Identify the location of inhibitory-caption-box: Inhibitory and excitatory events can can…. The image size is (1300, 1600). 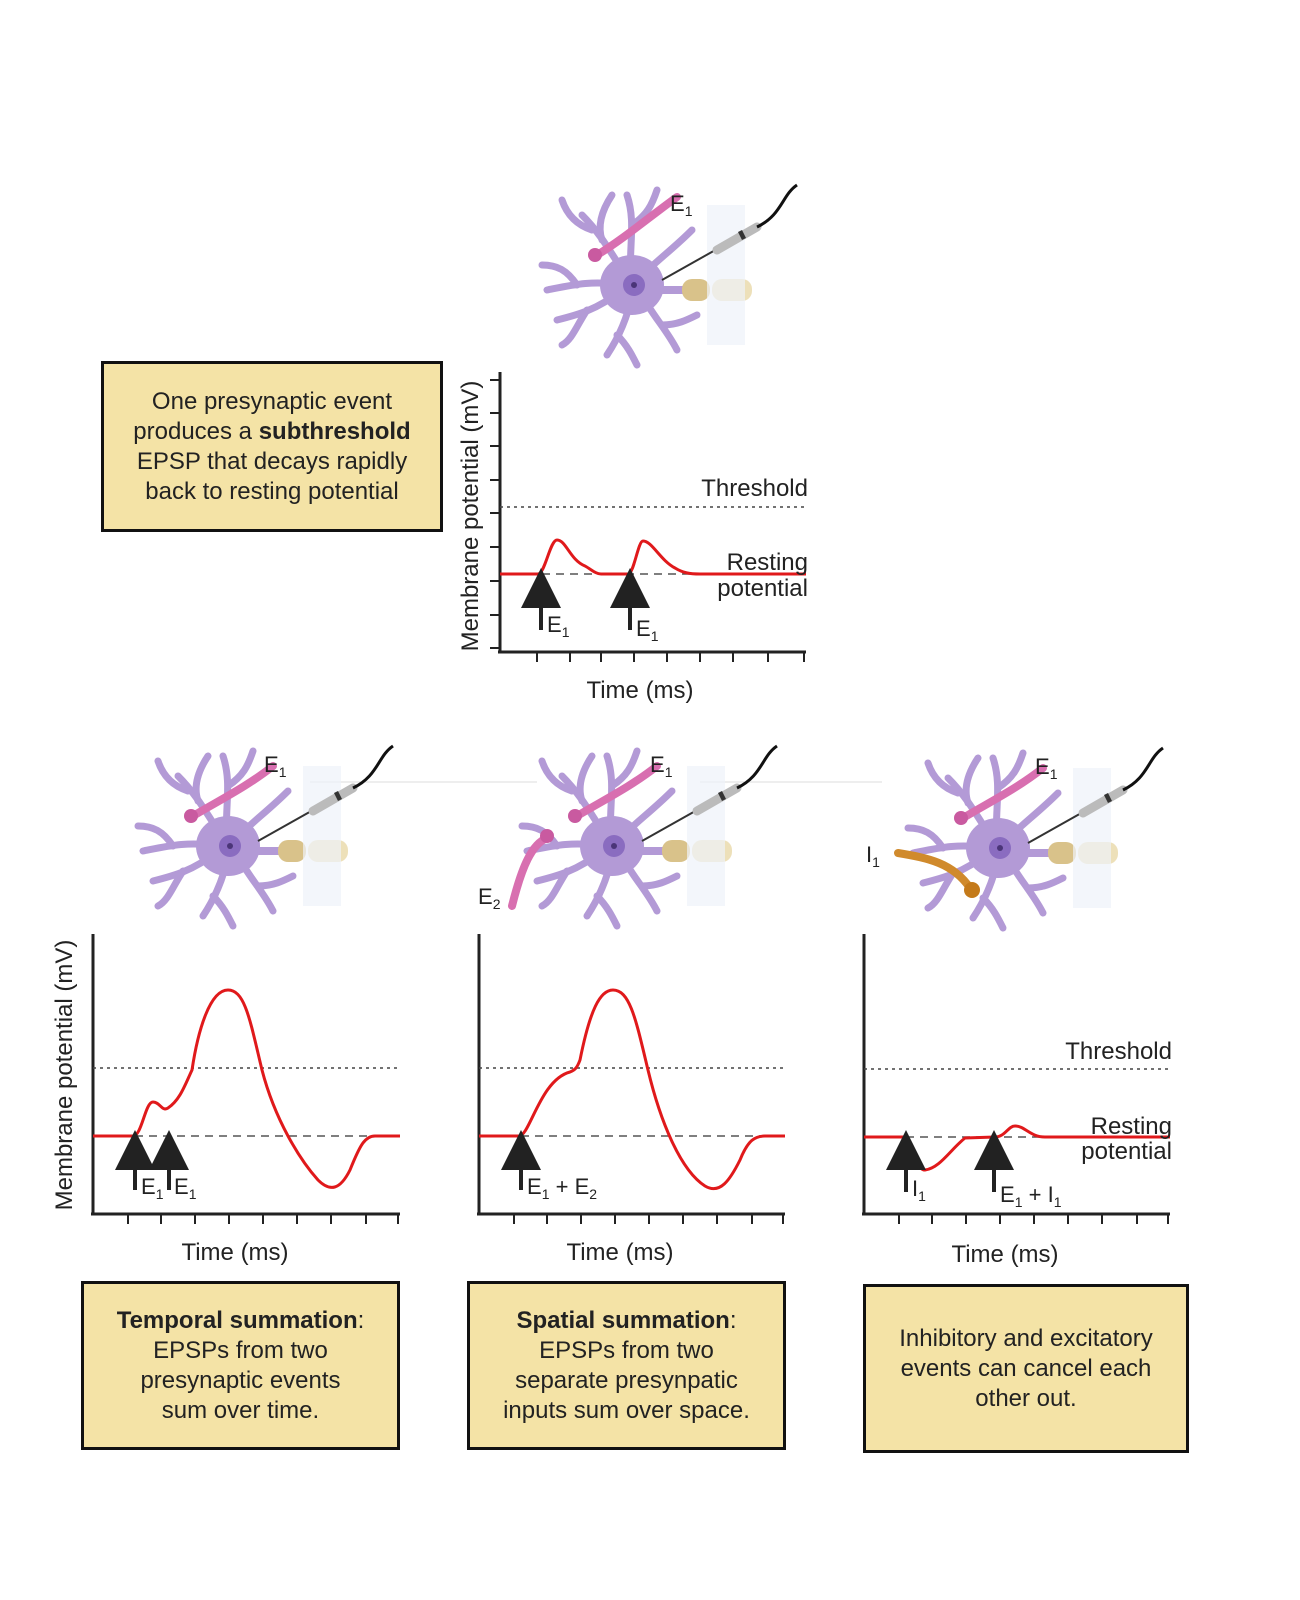
(1026, 1368).